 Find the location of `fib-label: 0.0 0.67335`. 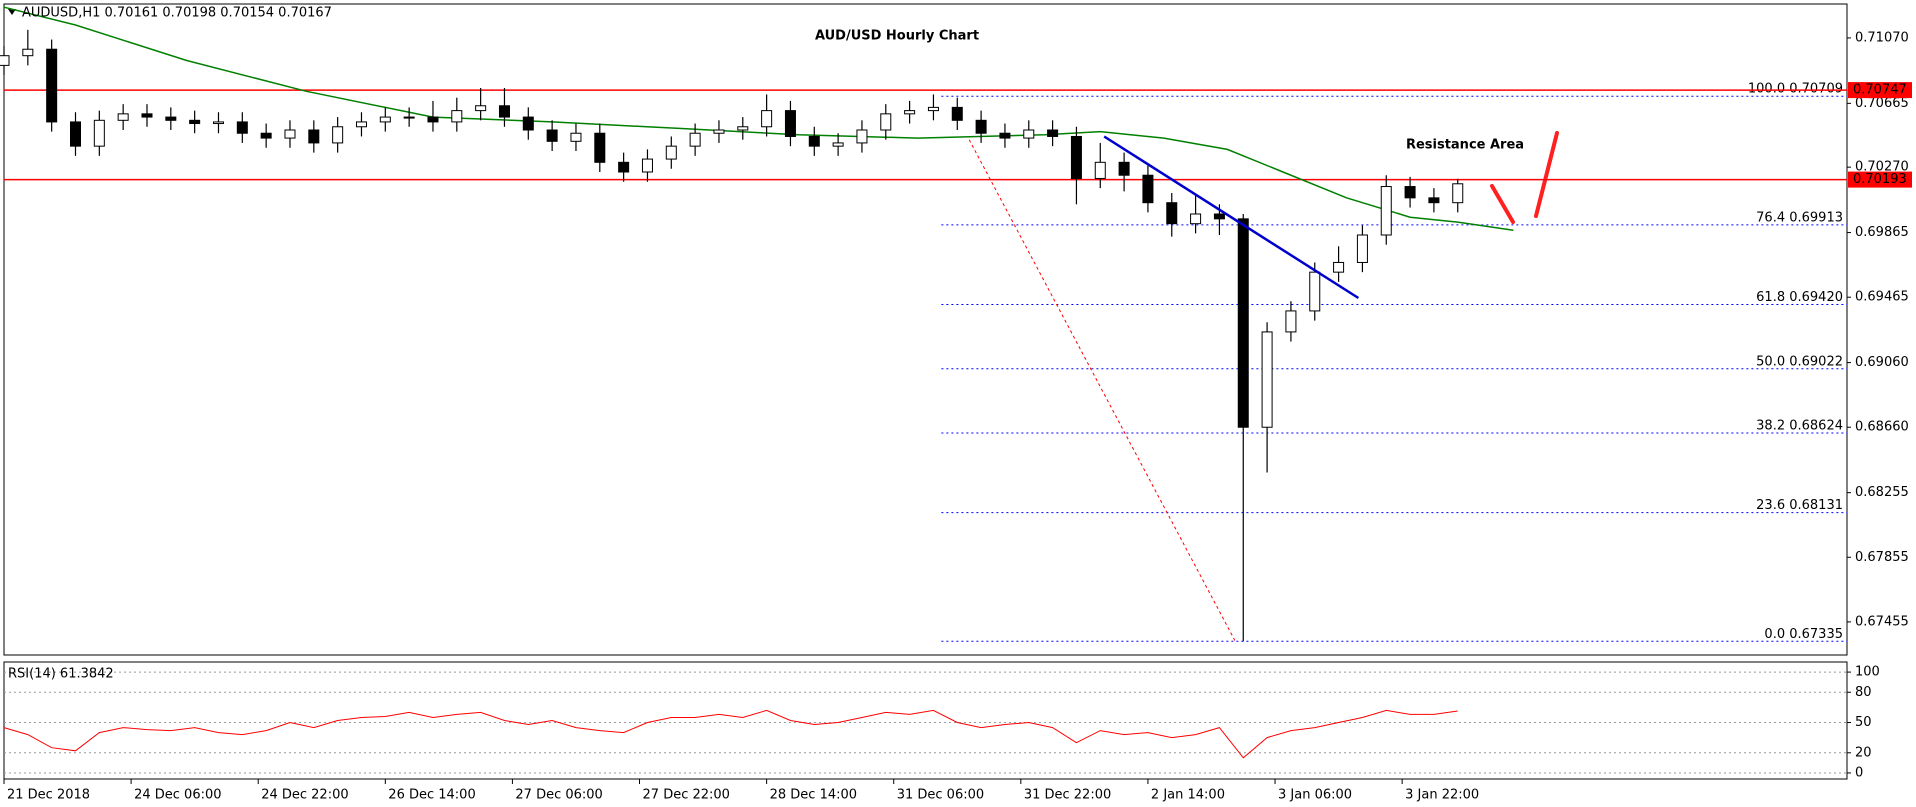

fib-label: 0.0 0.67335 is located at coordinates (1803, 634).